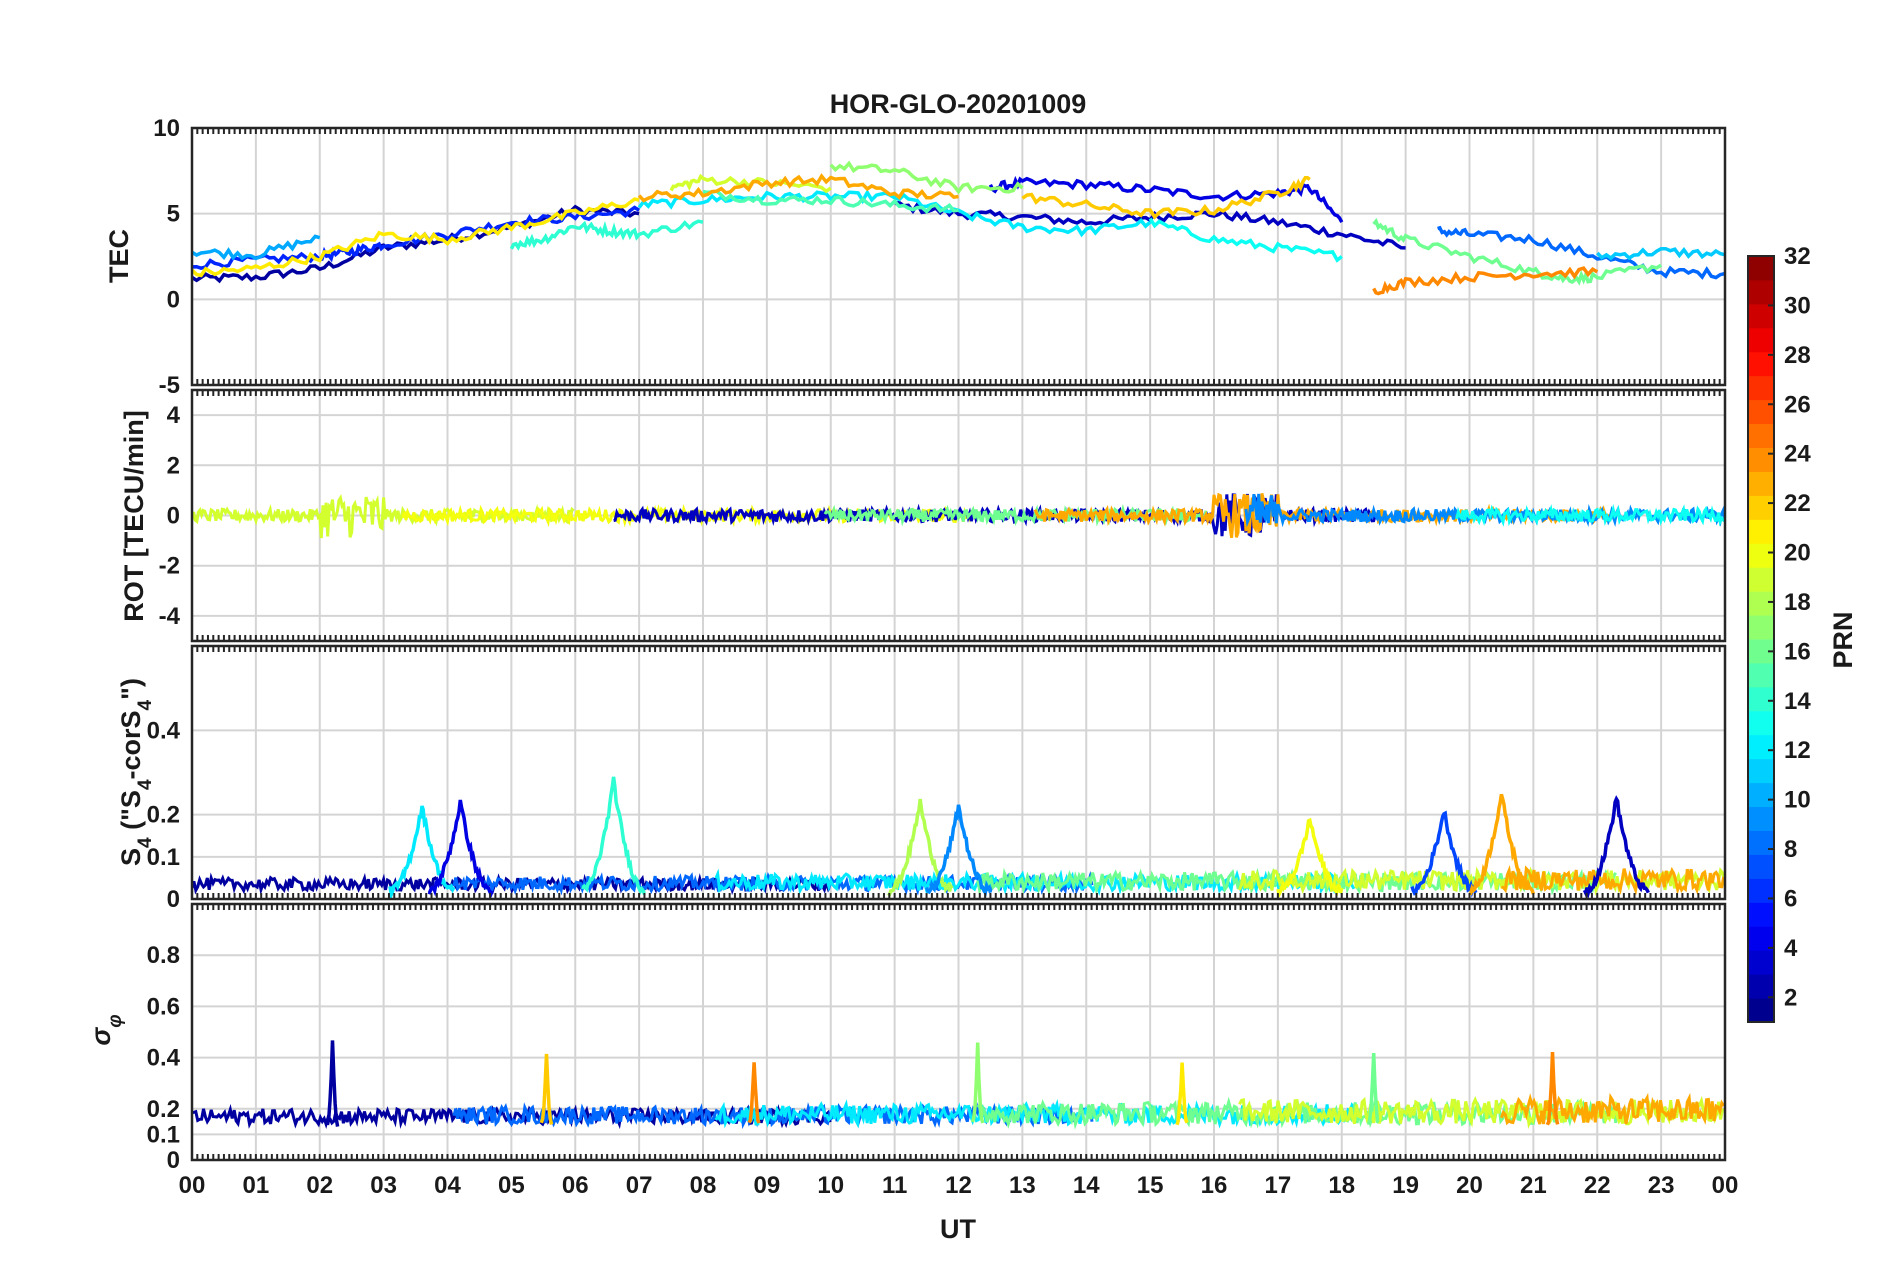 The height and width of the screenshot is (1272, 1902). What do you see at coordinates (383, 1185) in the screenshot?
I see `x-tick-label: 03` at bounding box center [383, 1185].